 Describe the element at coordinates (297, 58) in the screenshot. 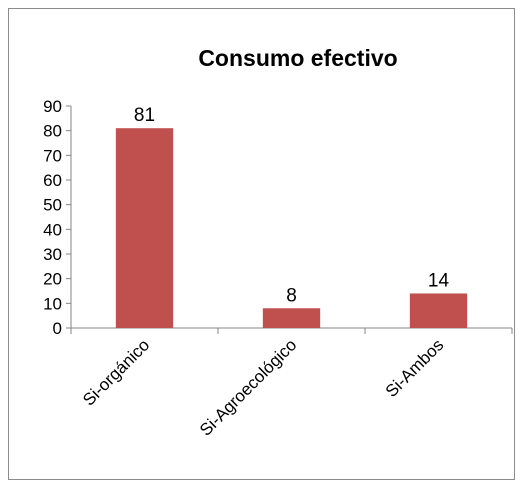

I see `chart-title: Consumo efectivo` at that location.